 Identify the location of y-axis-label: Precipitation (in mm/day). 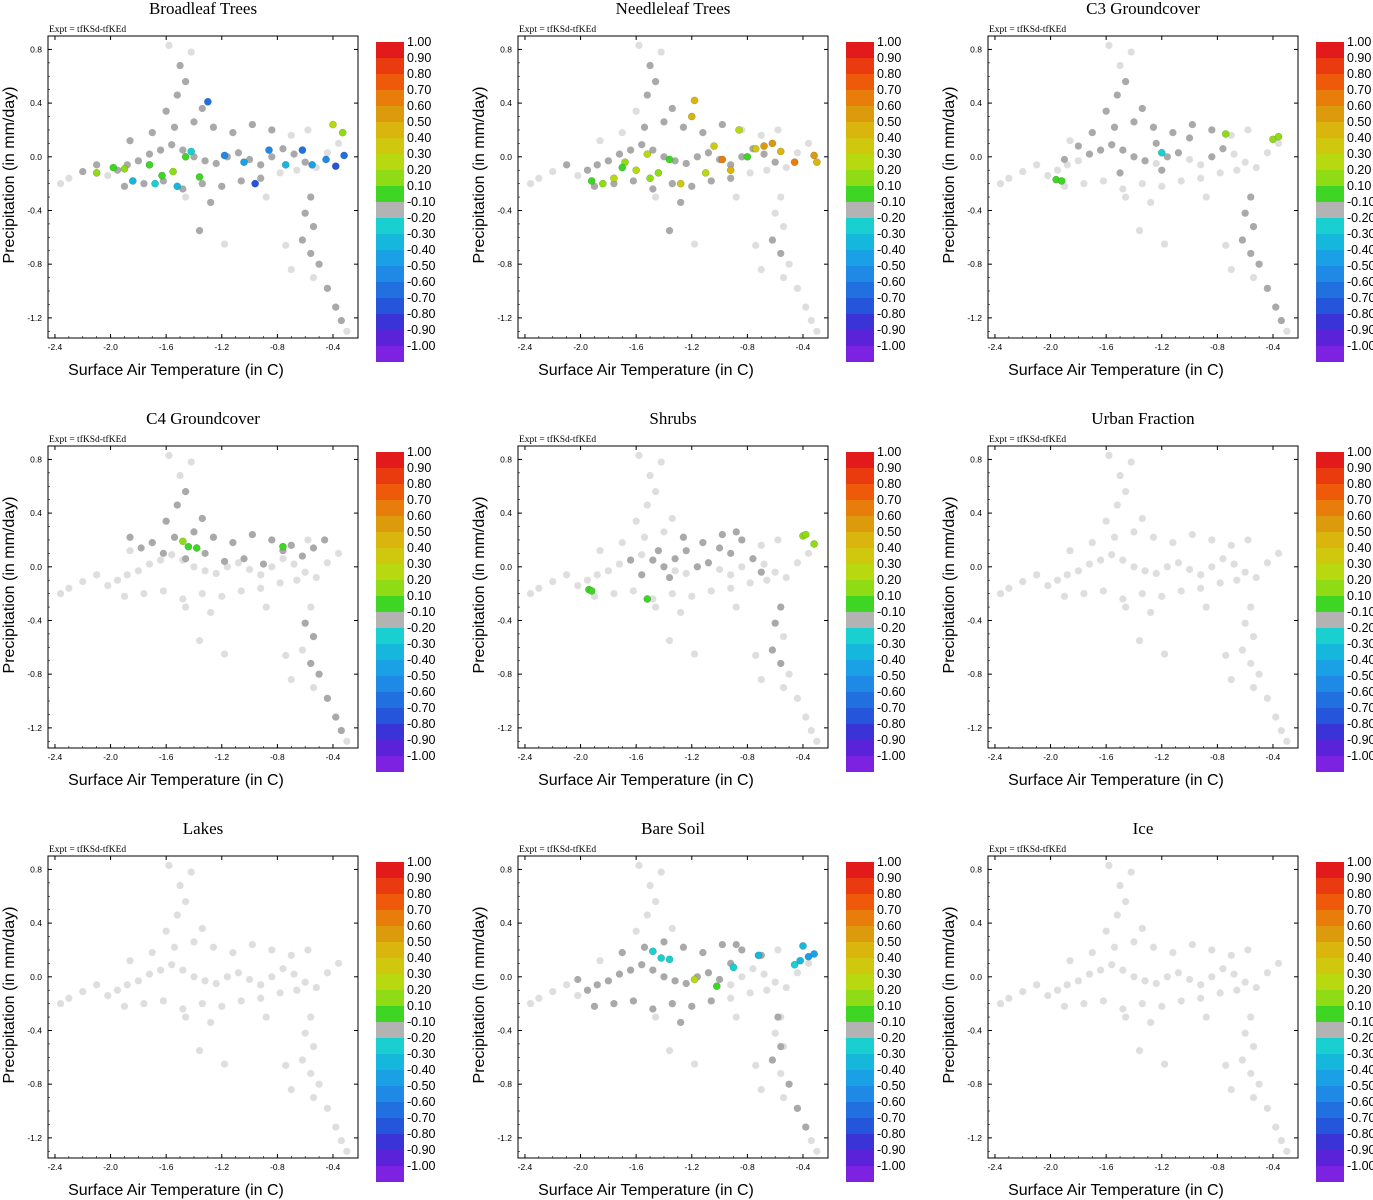
(949, 175).